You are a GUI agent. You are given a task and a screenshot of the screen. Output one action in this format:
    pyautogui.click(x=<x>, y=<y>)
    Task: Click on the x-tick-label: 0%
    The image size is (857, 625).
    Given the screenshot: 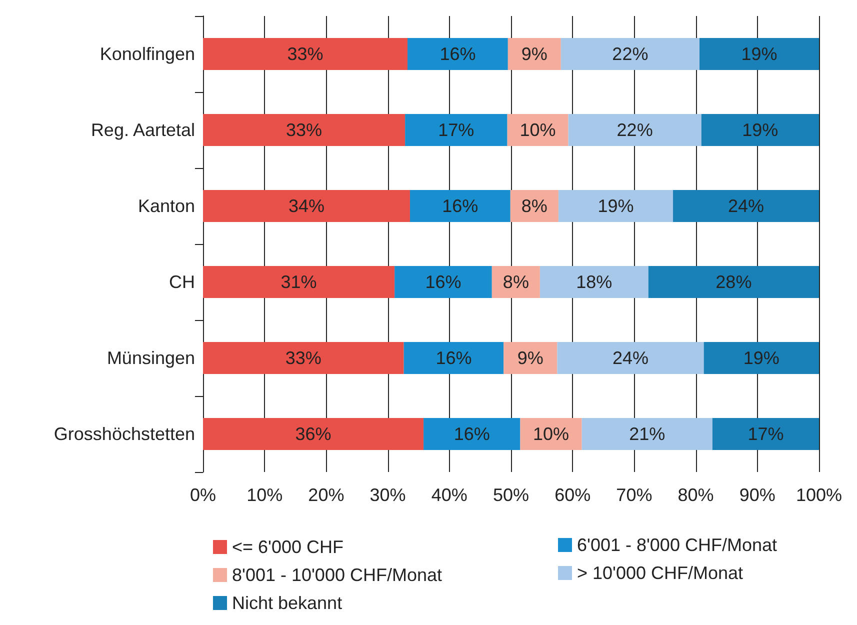 What is the action you would take?
    pyautogui.click(x=203, y=495)
    